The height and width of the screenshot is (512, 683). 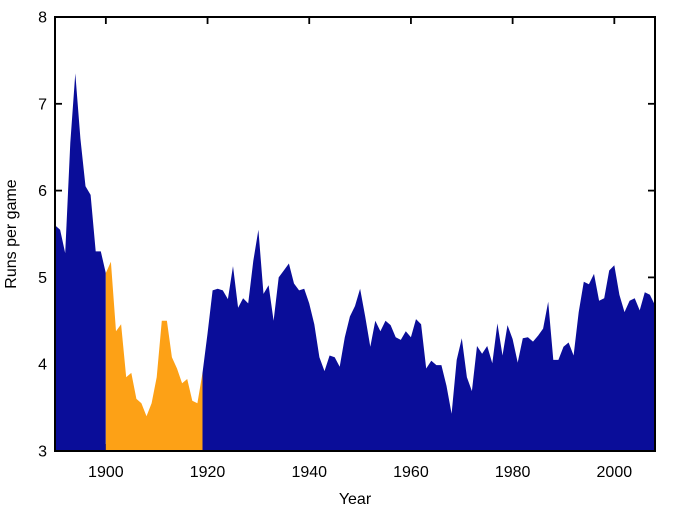 I want to click on y-tick-label: 7, so click(x=42, y=104).